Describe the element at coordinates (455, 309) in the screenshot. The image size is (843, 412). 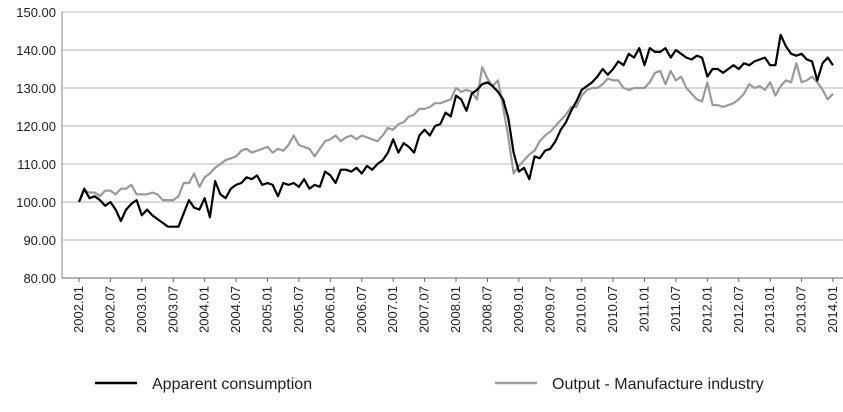
I see `x-tick-label: 2008.01` at that location.